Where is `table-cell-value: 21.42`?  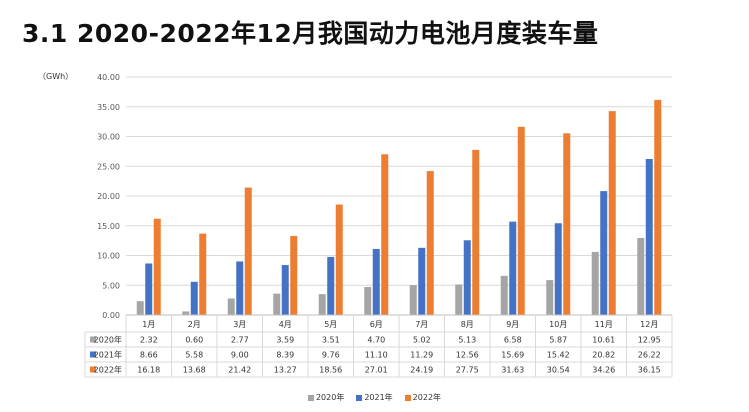
table-cell-value: 21.42 is located at coordinates (239, 370).